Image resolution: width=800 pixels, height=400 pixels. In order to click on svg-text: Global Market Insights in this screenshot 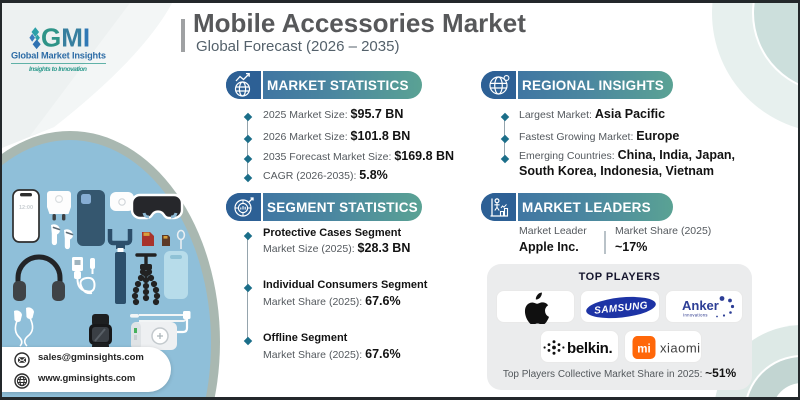, I will do `click(58, 56)`.